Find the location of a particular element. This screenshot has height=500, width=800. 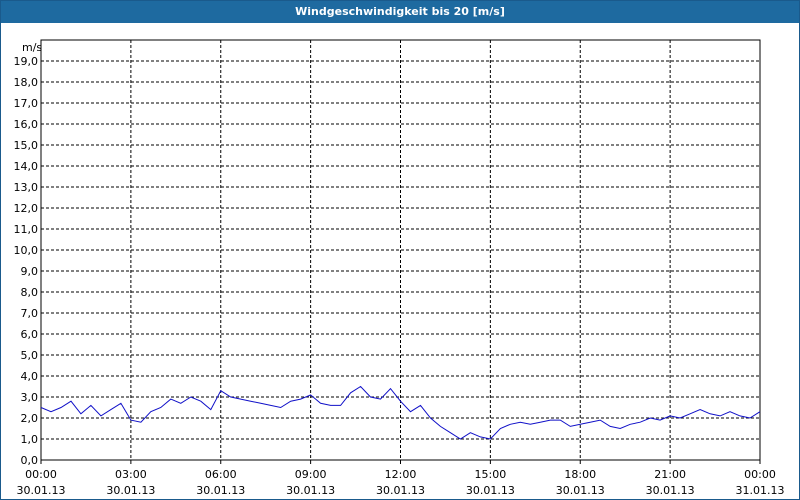

y-tick-label: 3,0 is located at coordinates (30, 397).